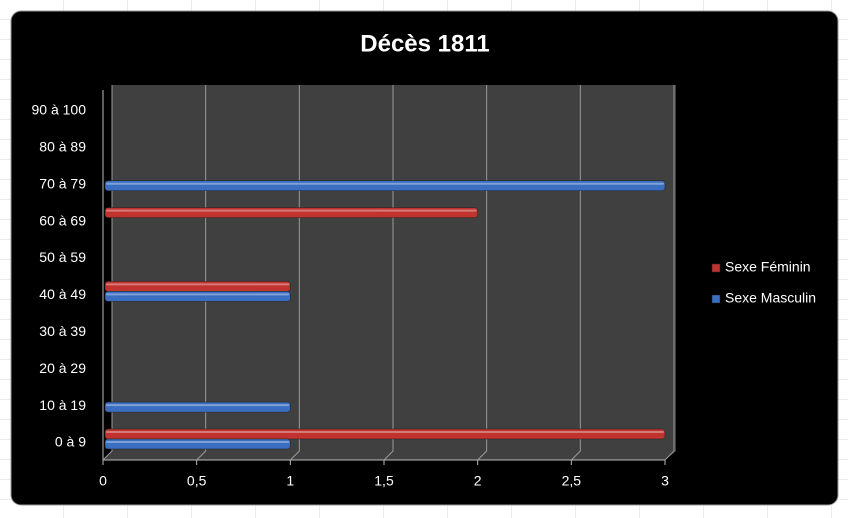 This screenshot has height=518, width=848. Describe the element at coordinates (768, 267) in the screenshot. I see `legend-label: Sexe Féminin` at that location.